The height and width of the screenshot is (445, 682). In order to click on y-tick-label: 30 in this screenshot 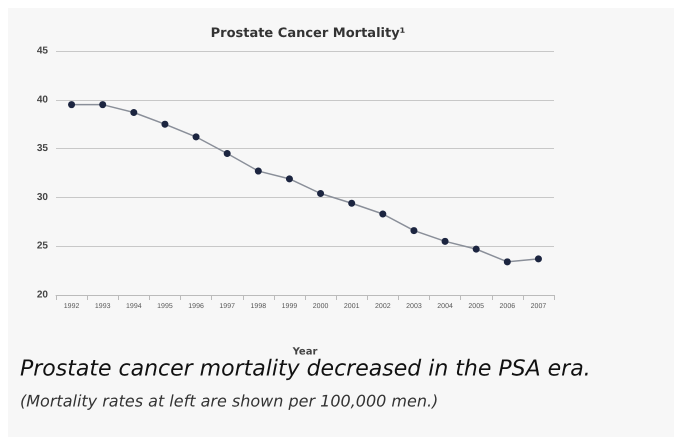, I will do `click(42, 197)`.